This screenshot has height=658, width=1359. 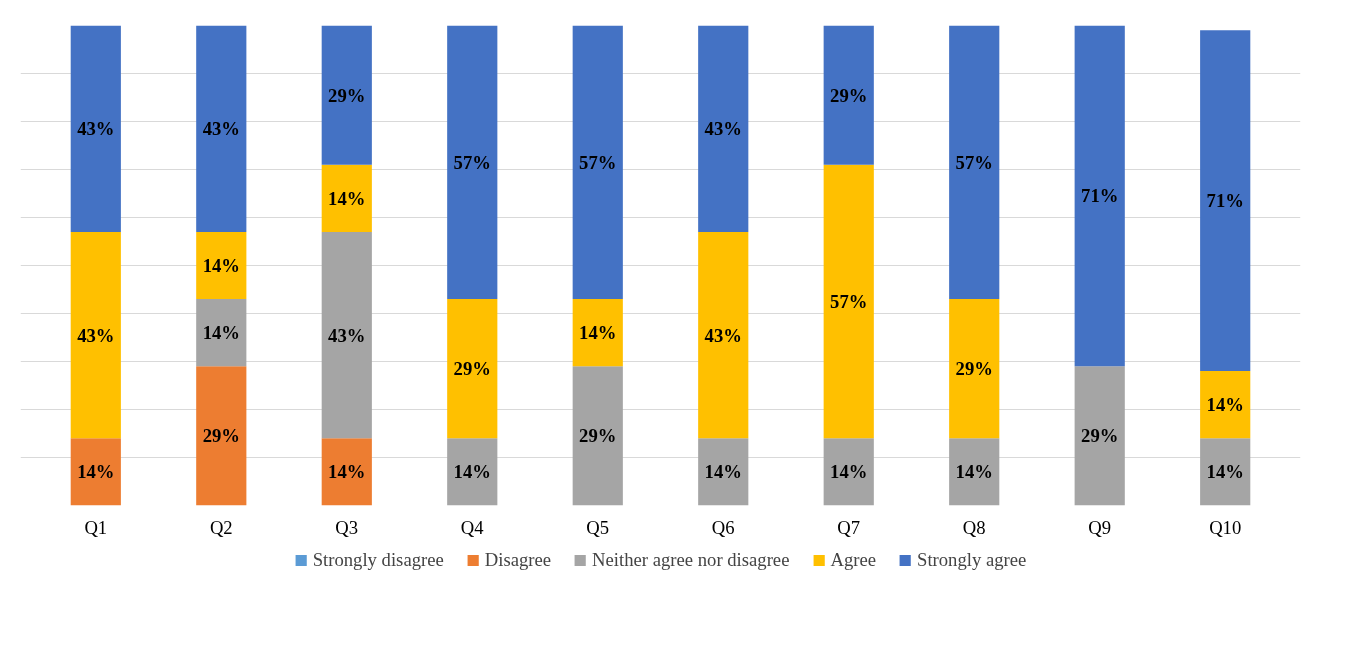 What do you see at coordinates (849, 527) in the screenshot?
I see `x-tick-label: Q7` at bounding box center [849, 527].